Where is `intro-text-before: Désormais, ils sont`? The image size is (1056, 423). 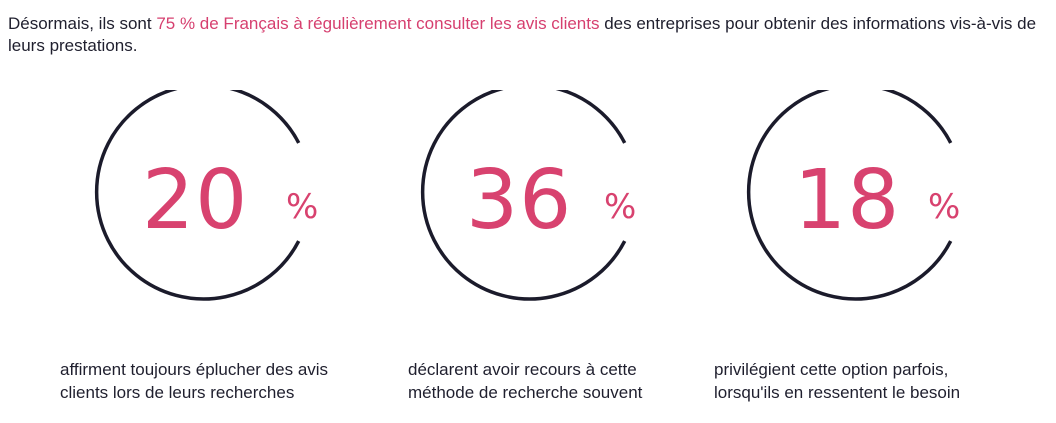 intro-text-before: Désormais, ils sont is located at coordinates (82, 23).